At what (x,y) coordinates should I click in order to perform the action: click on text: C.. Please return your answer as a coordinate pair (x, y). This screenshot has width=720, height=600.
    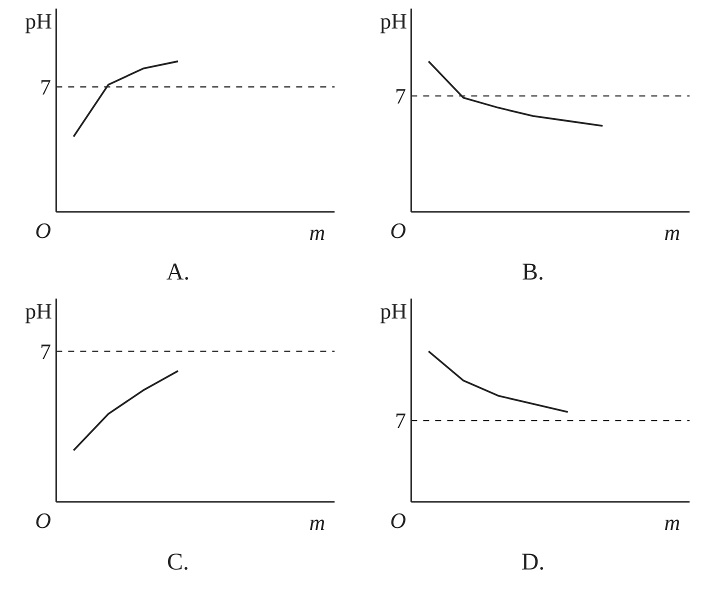
    Looking at the image, I should click on (178, 563).